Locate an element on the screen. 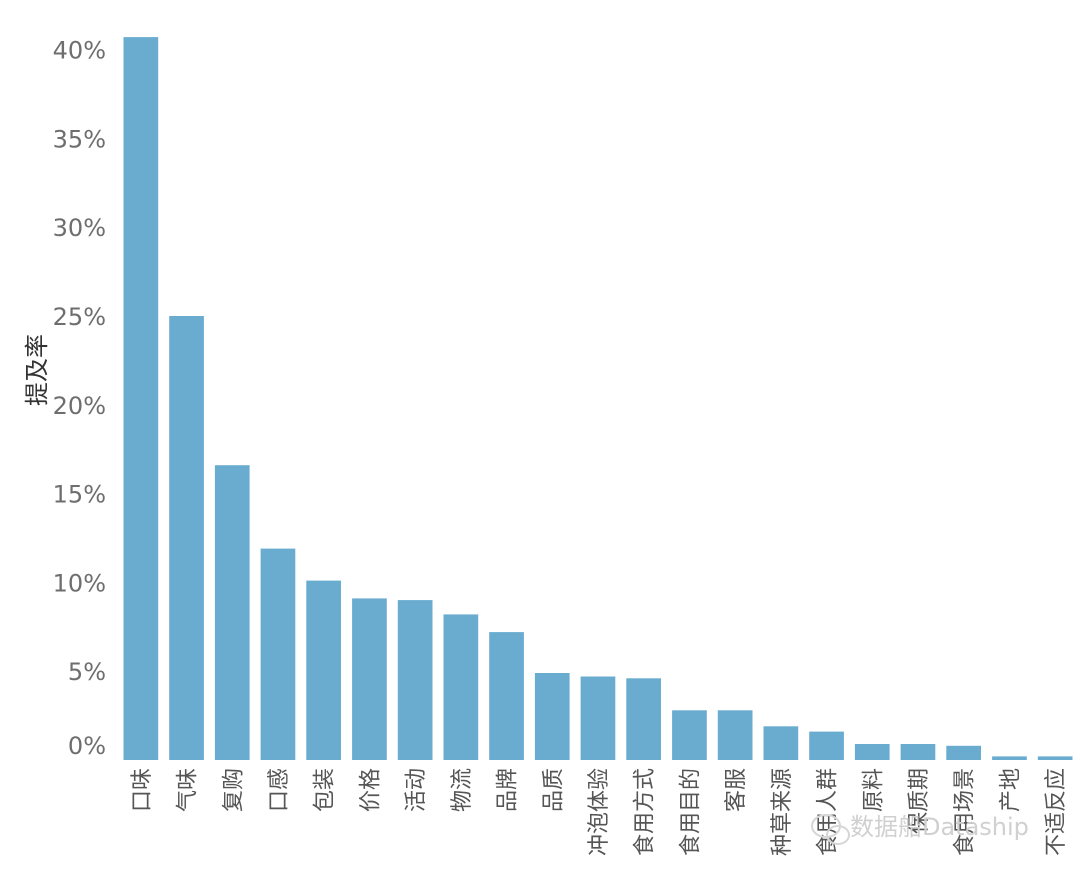 This screenshot has height=878, width=1080. x-tick-label: 原料 is located at coordinates (873, 790).